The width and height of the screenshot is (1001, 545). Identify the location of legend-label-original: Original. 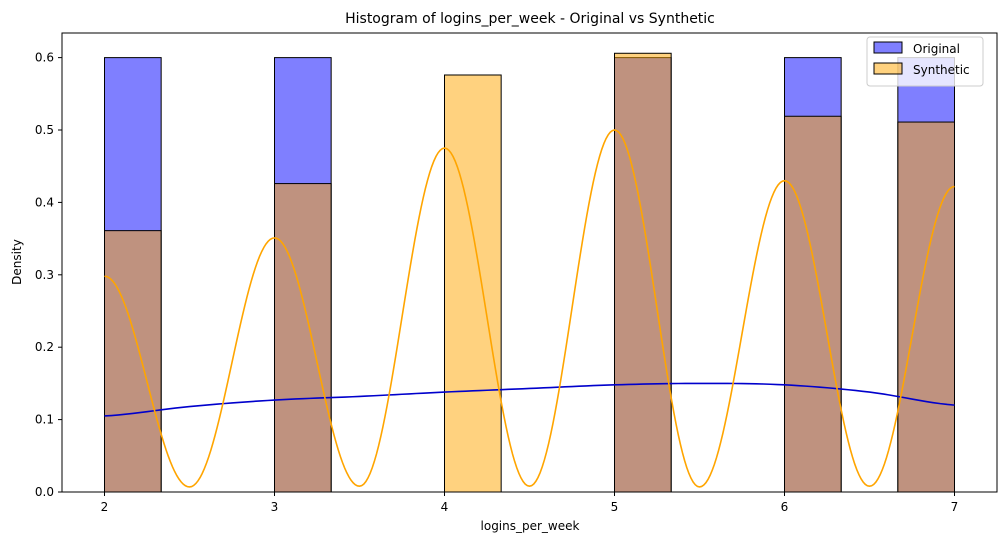
(936, 49).